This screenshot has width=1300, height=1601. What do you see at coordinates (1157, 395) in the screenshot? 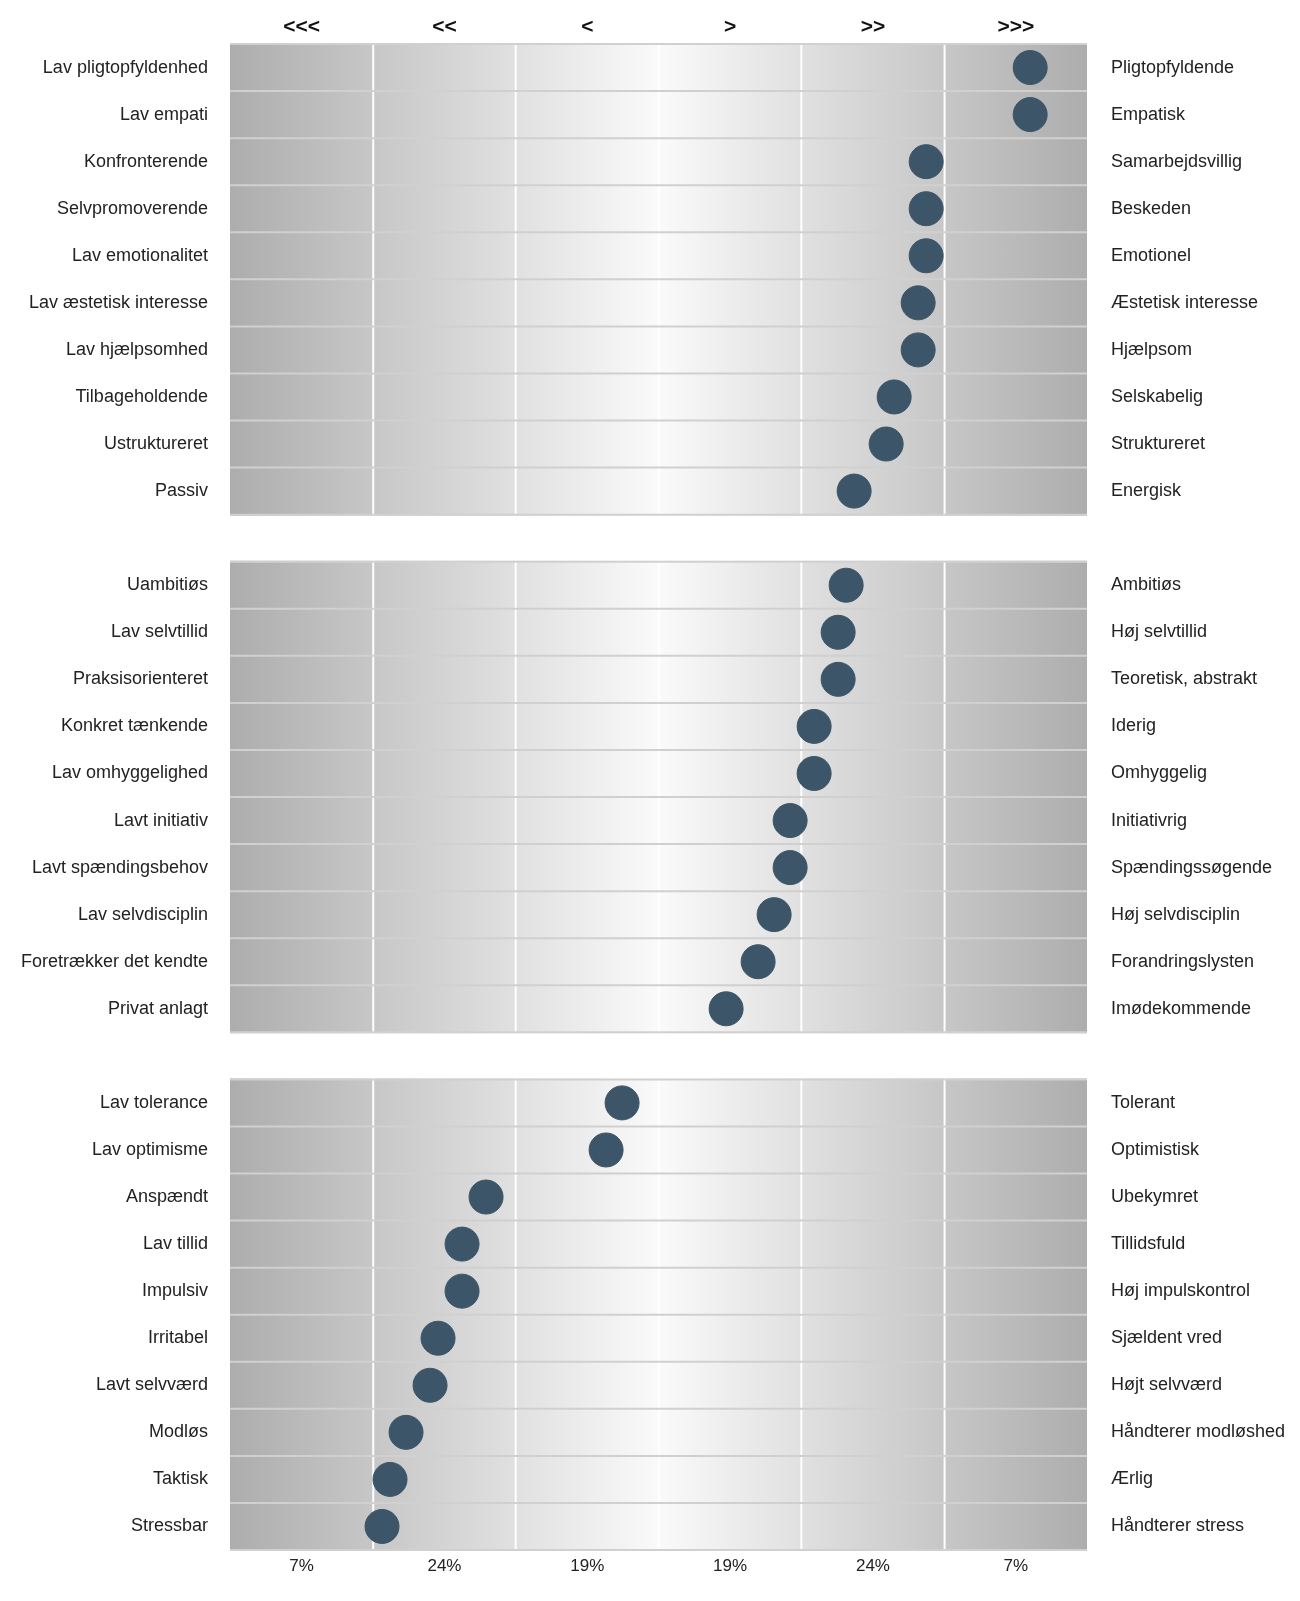
I see `y2-tick-label: Selskabelig` at bounding box center [1157, 395].